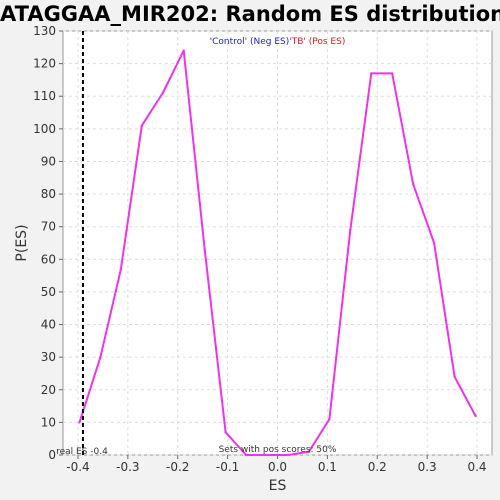  What do you see at coordinates (48, 194) in the screenshot?
I see `y-tick-label: 80` at bounding box center [48, 194].